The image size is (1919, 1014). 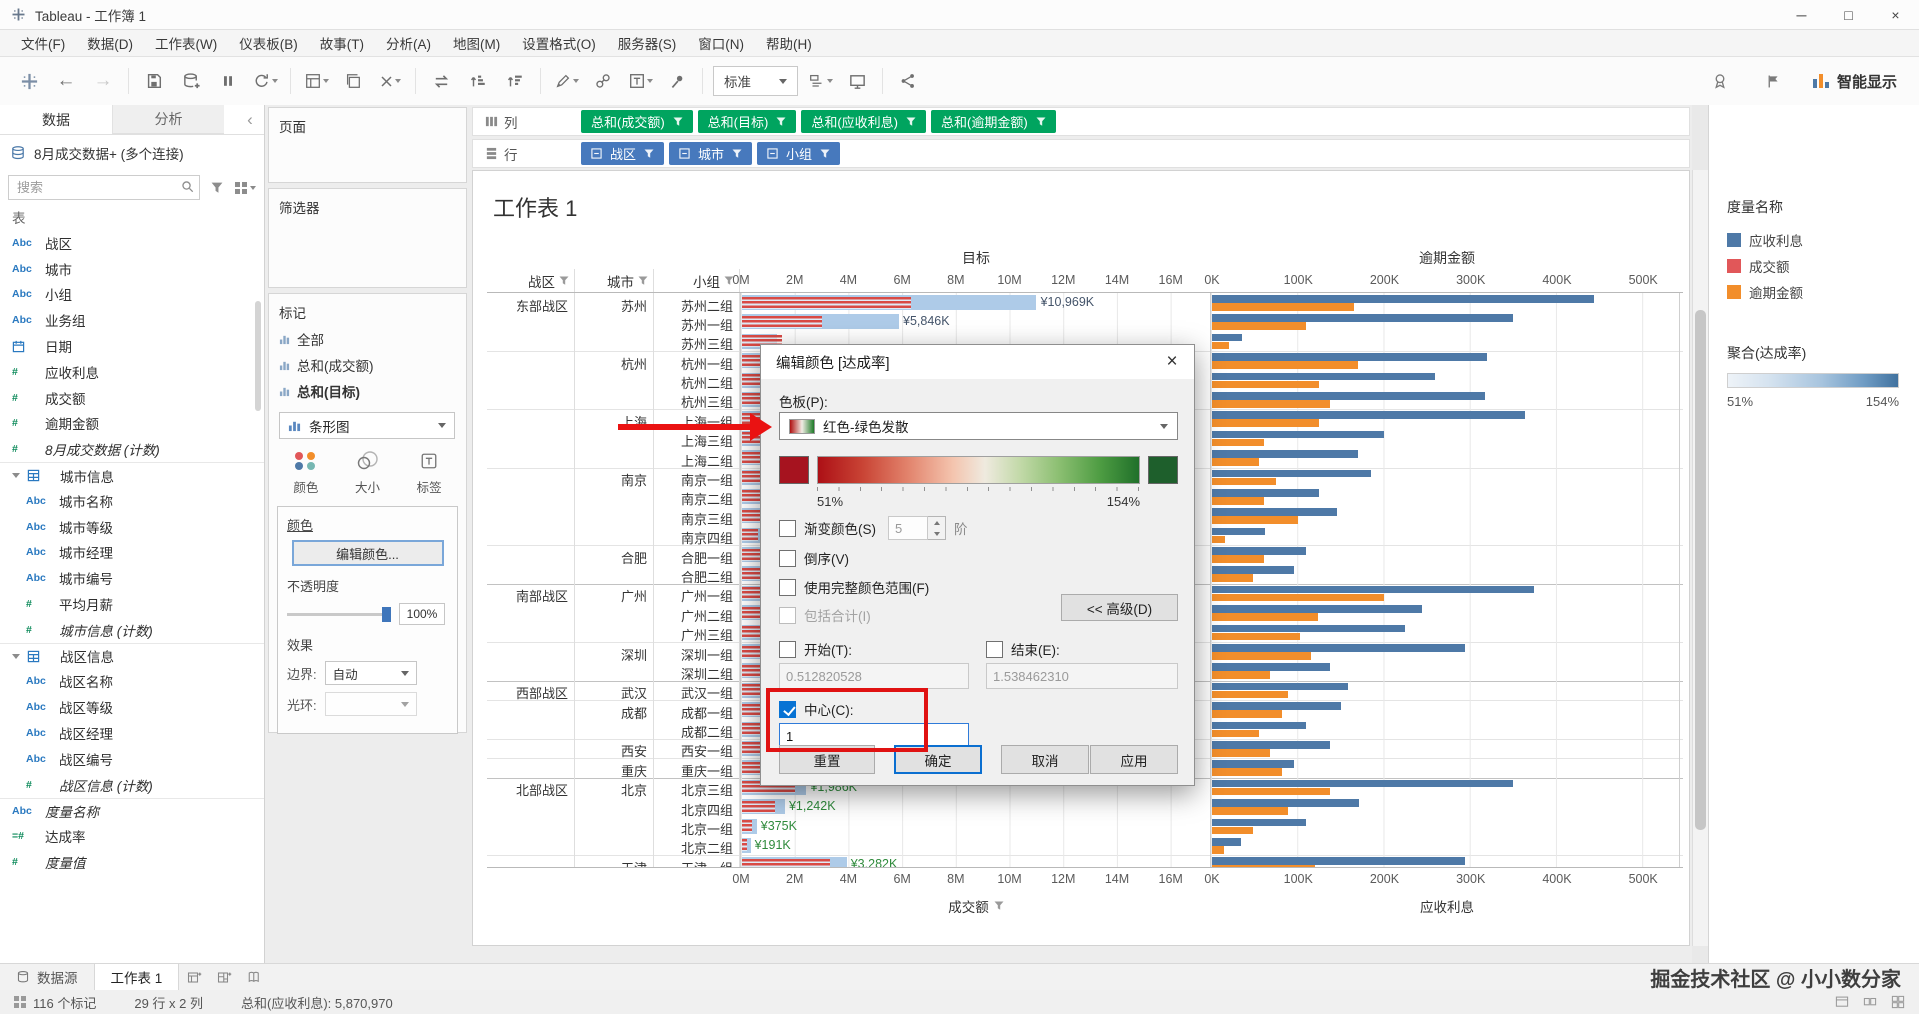 What do you see at coordinates (721, 44) in the screenshot?
I see `menu-item: 窗口(N)` at bounding box center [721, 44].